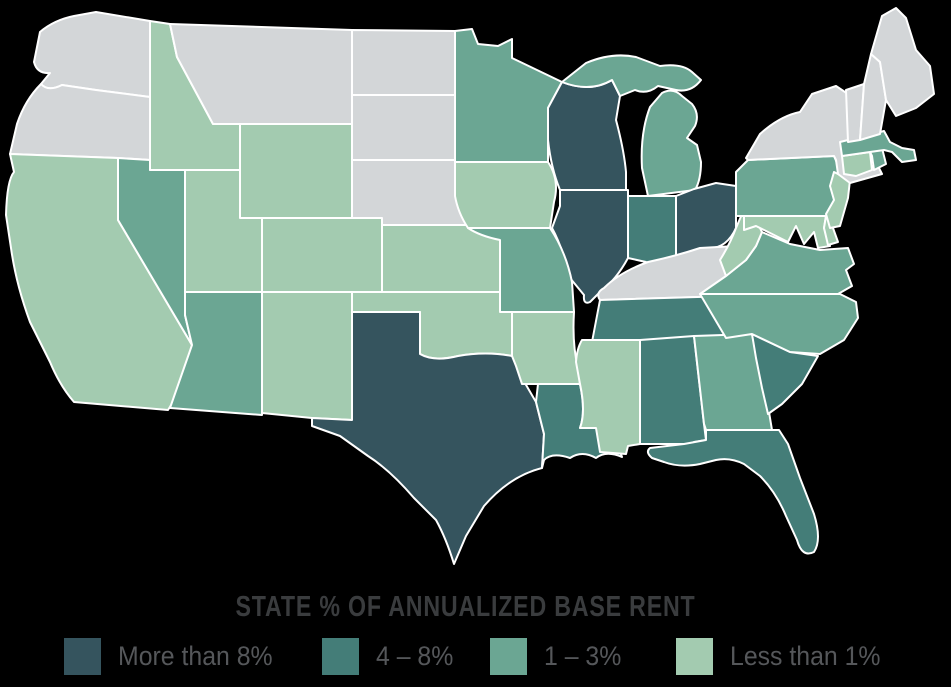  I want to click on legend-label: Less than 1%, so click(805, 656).